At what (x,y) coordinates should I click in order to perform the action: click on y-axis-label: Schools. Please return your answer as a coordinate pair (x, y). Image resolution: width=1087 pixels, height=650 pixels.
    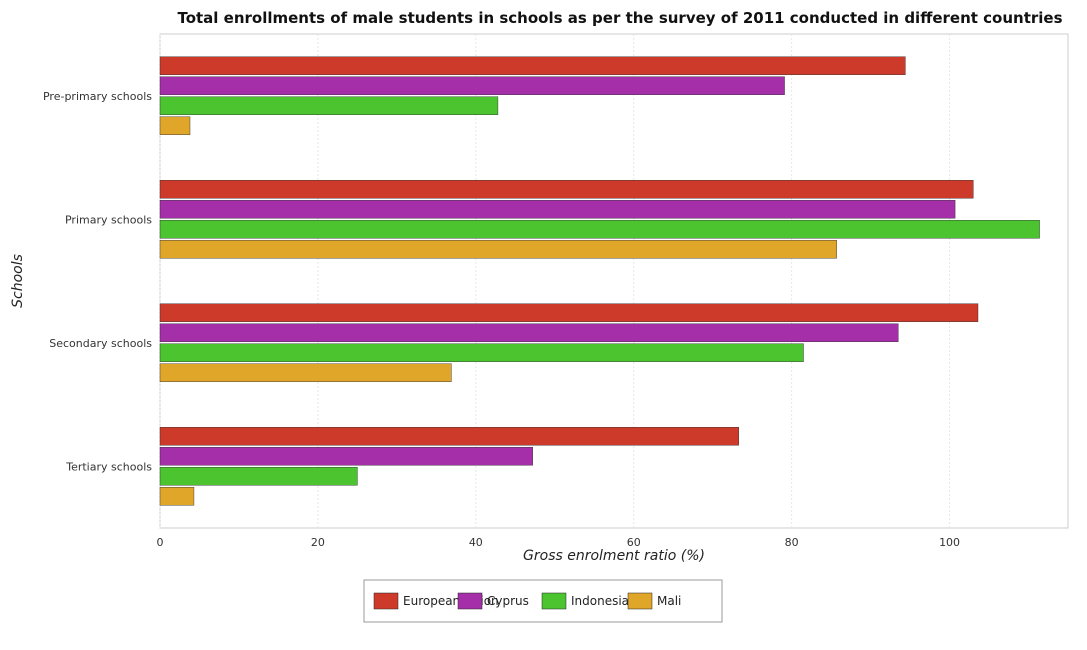
    Looking at the image, I should click on (18, 281).